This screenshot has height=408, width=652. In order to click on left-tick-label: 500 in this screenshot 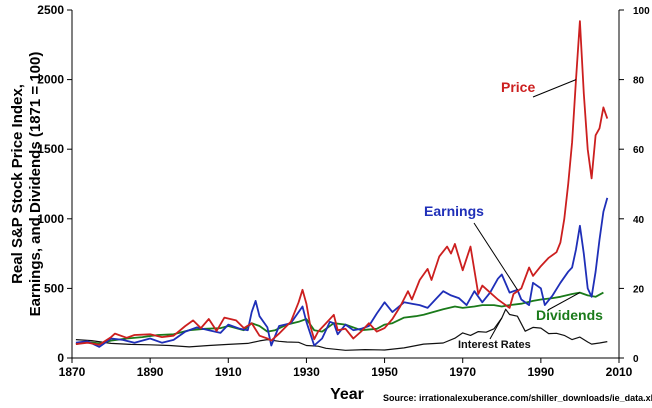, I will do `click(54, 288)`.